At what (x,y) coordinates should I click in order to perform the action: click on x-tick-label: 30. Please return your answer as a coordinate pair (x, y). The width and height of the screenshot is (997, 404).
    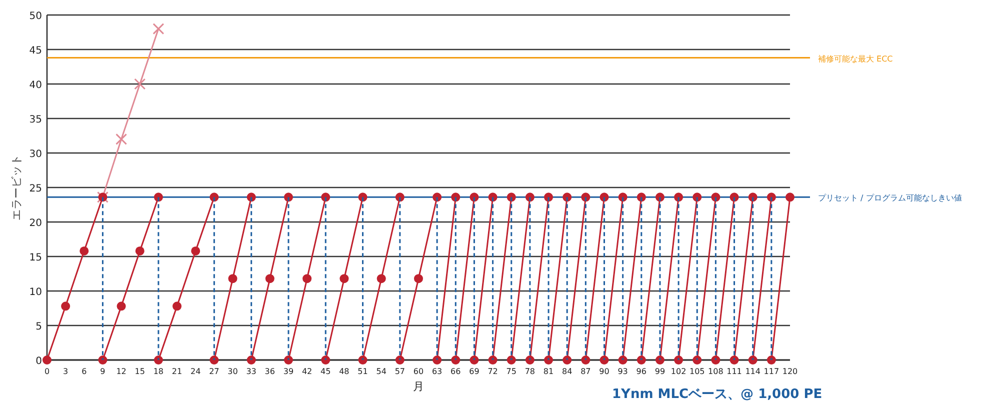
    Looking at the image, I should click on (233, 371).